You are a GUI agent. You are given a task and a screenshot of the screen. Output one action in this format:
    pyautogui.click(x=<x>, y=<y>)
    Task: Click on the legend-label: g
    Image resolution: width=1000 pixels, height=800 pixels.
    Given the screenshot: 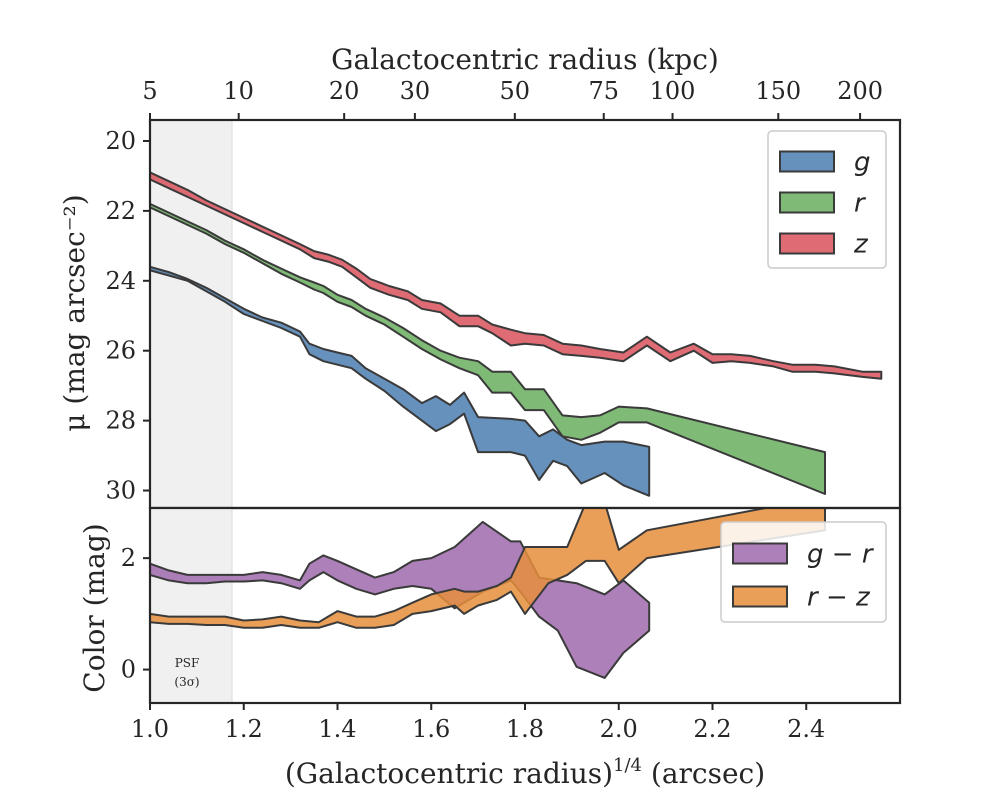 What is the action you would take?
    pyautogui.click(x=862, y=163)
    